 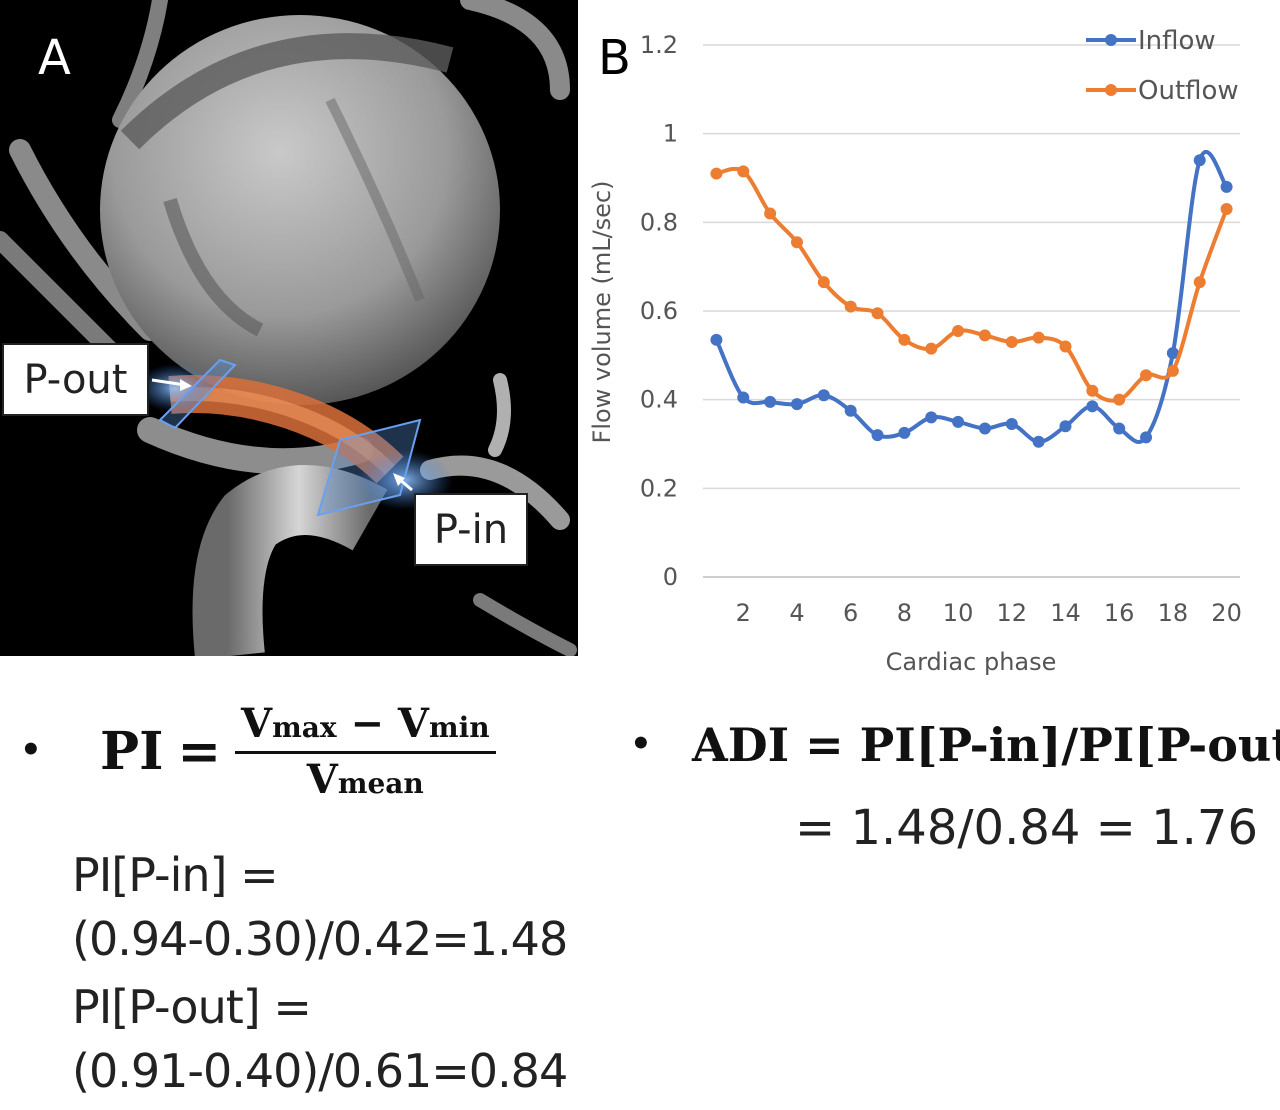 What do you see at coordinates (1162, 66) in the screenshot?
I see `legend: Inflow Outflow` at bounding box center [1162, 66].